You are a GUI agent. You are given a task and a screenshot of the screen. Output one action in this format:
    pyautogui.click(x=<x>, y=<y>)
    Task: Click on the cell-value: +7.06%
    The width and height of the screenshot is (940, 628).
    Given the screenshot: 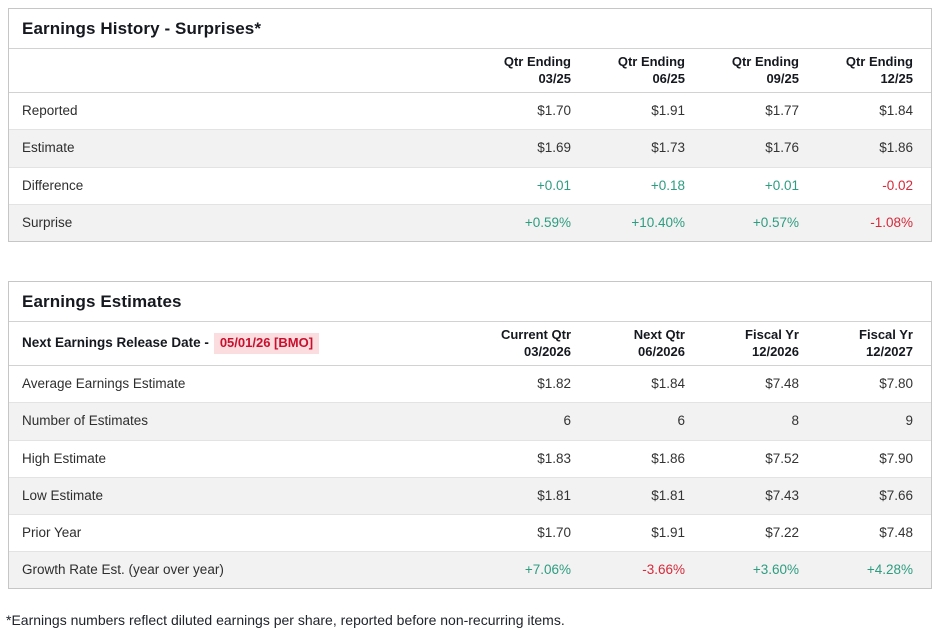 What is the action you would take?
    pyautogui.click(x=547, y=570)
    